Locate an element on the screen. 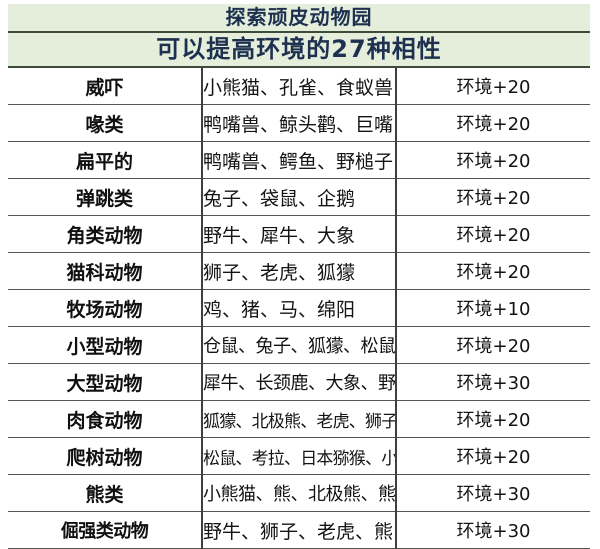 The image size is (600, 549). animals-cell: 犀牛、长颈鹿、大象、野牛 is located at coordinates (299, 382).